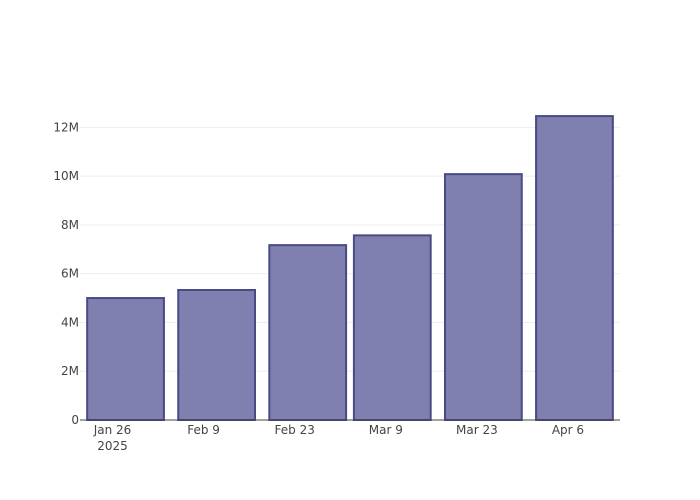  I want to click on y-tick-label: 4M, so click(70, 322).